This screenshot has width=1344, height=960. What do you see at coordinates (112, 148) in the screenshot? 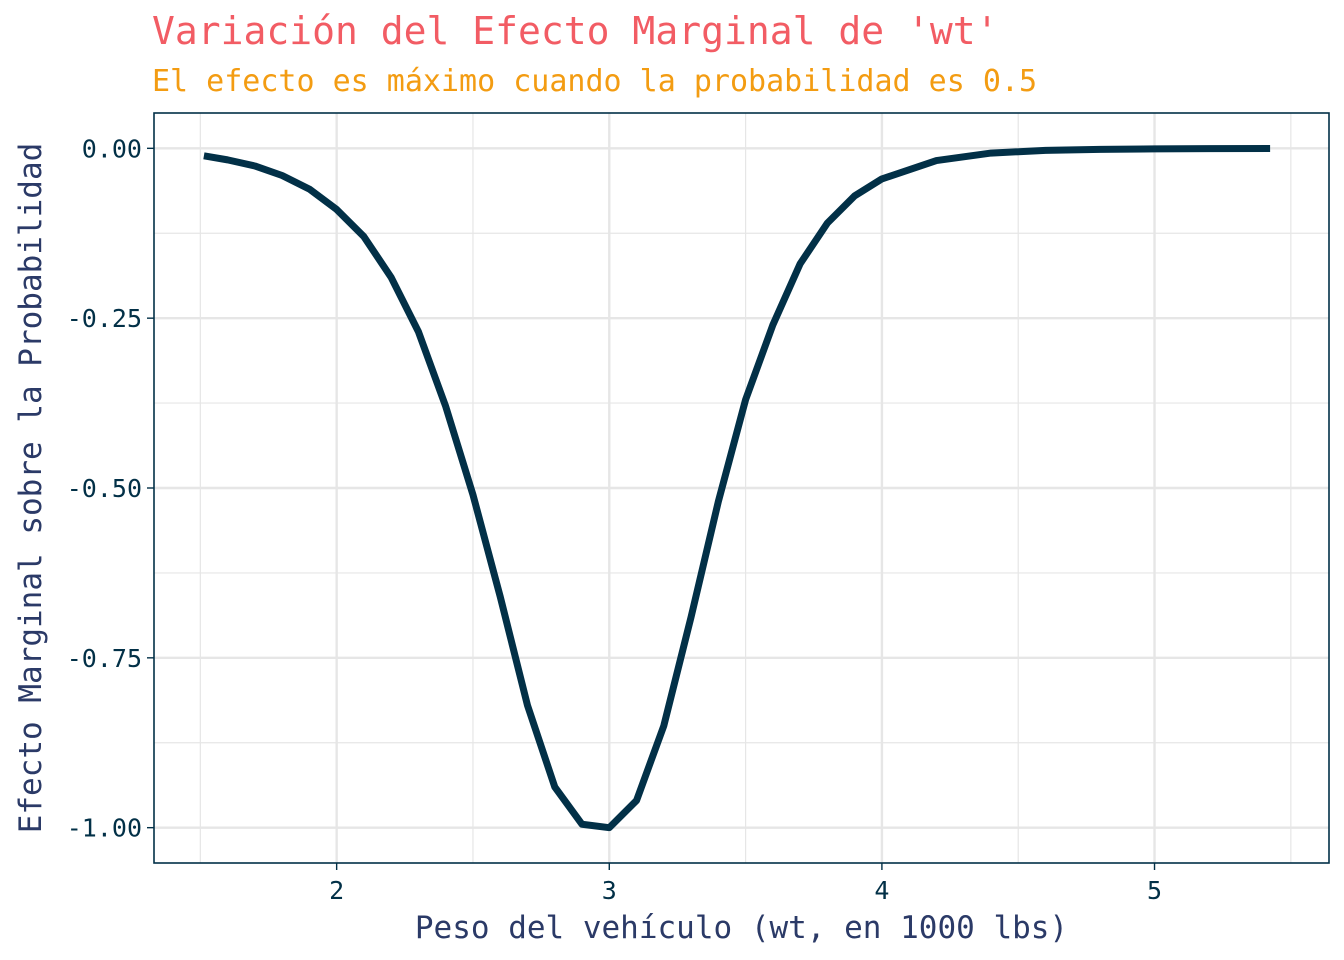
I see `y-tick-label: 0.00` at bounding box center [112, 148].